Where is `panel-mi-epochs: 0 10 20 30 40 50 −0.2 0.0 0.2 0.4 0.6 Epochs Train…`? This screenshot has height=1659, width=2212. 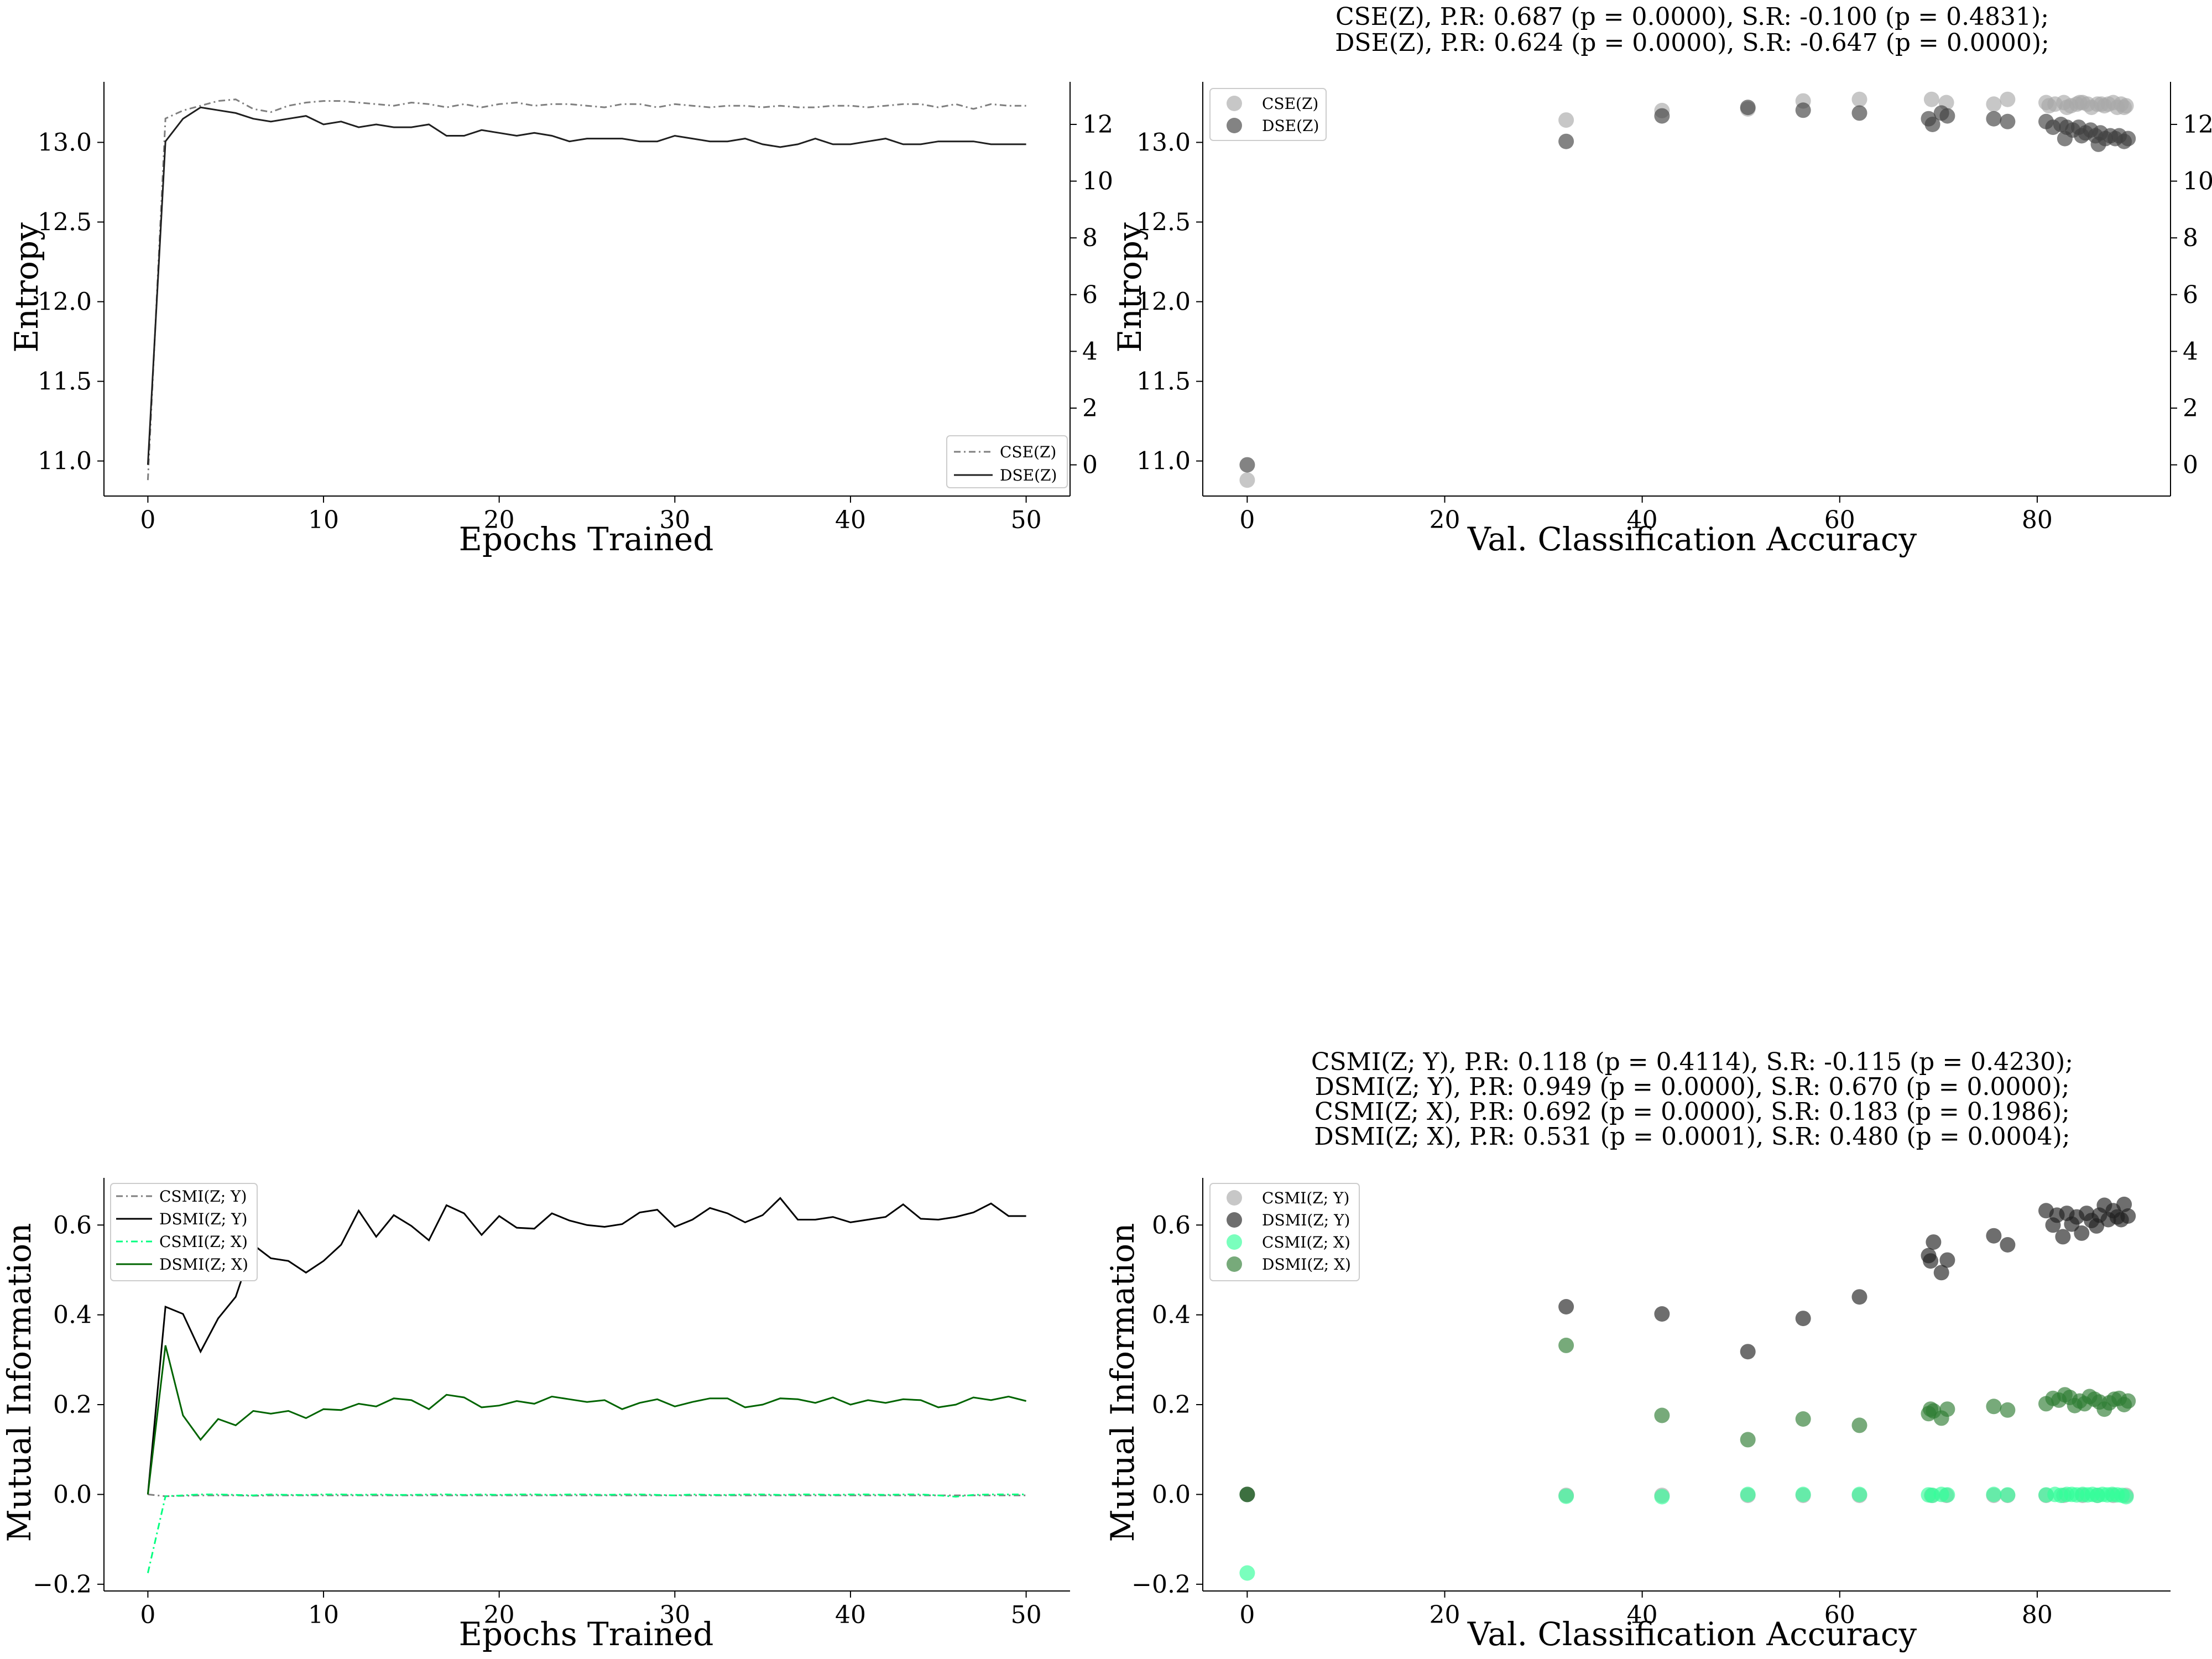 panel-mi-epochs: 0 10 20 30 40 50 −0.2 0.0 0.2 0.4 0.6 Epochs Train… is located at coordinates (536, 1416).